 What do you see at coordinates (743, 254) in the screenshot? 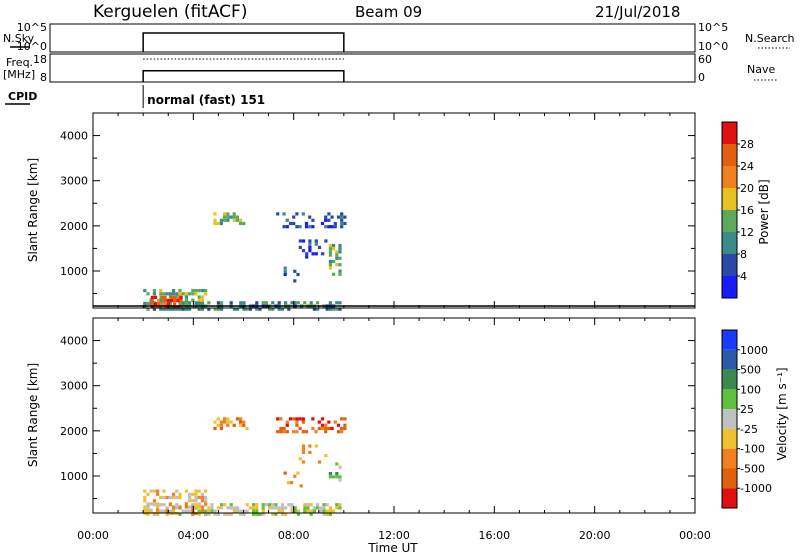
I see `colorbar-tick-label: 8` at bounding box center [743, 254].